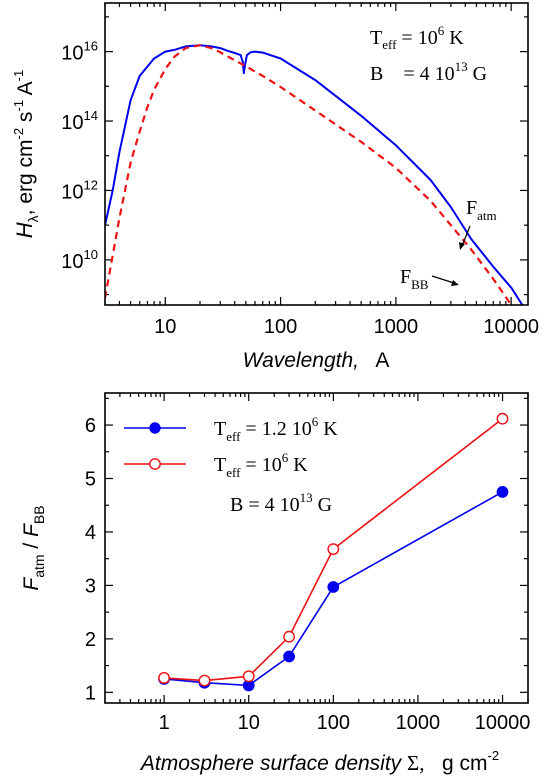 The height and width of the screenshot is (779, 555). I want to click on arrow-f-atm, so click(466, 236).